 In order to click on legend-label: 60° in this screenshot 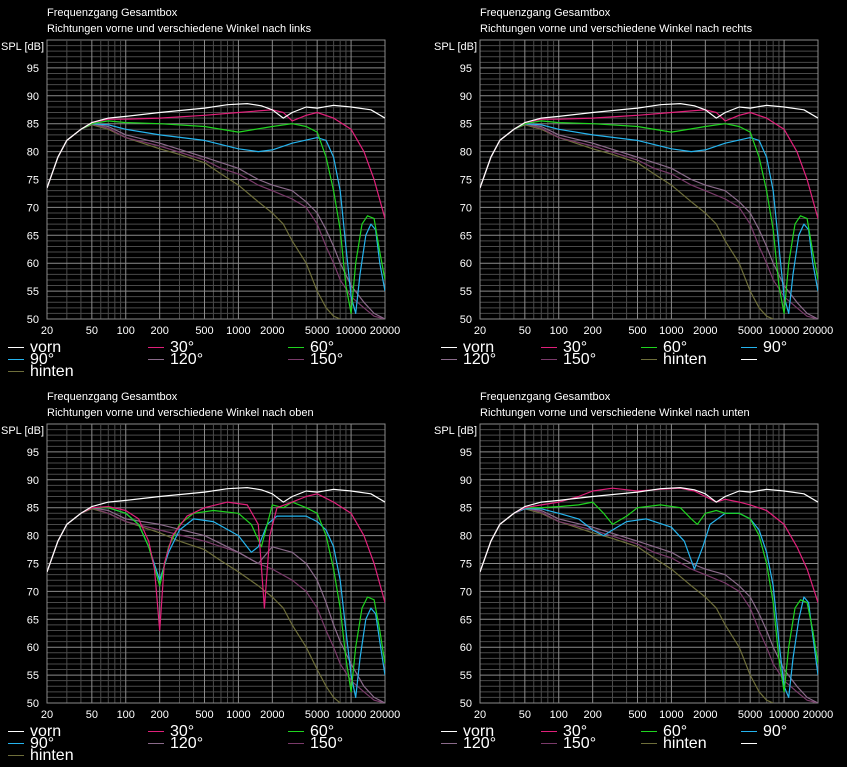, I will do `click(675, 347)`.